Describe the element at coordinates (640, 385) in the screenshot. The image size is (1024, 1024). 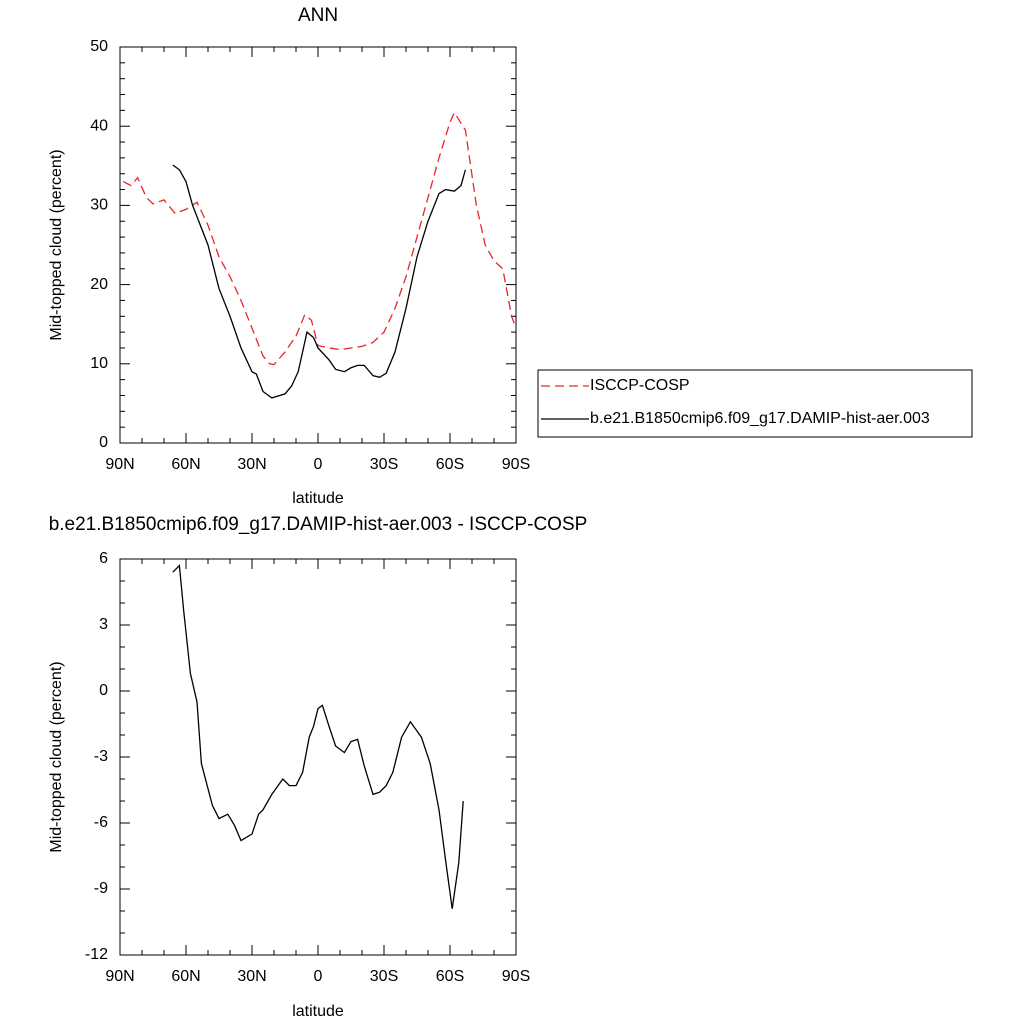
I see `legend-label: ISCCP-COSP` at that location.